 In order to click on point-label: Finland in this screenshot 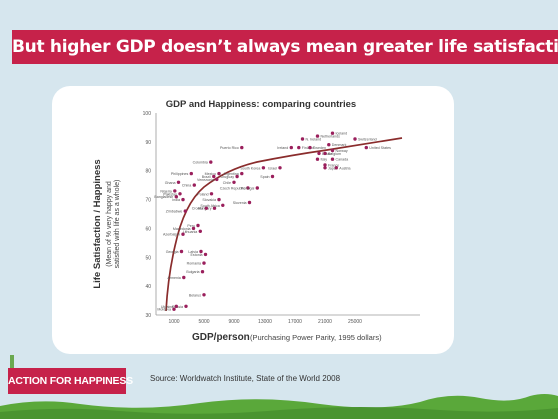, I will do `click(308, 148)`.